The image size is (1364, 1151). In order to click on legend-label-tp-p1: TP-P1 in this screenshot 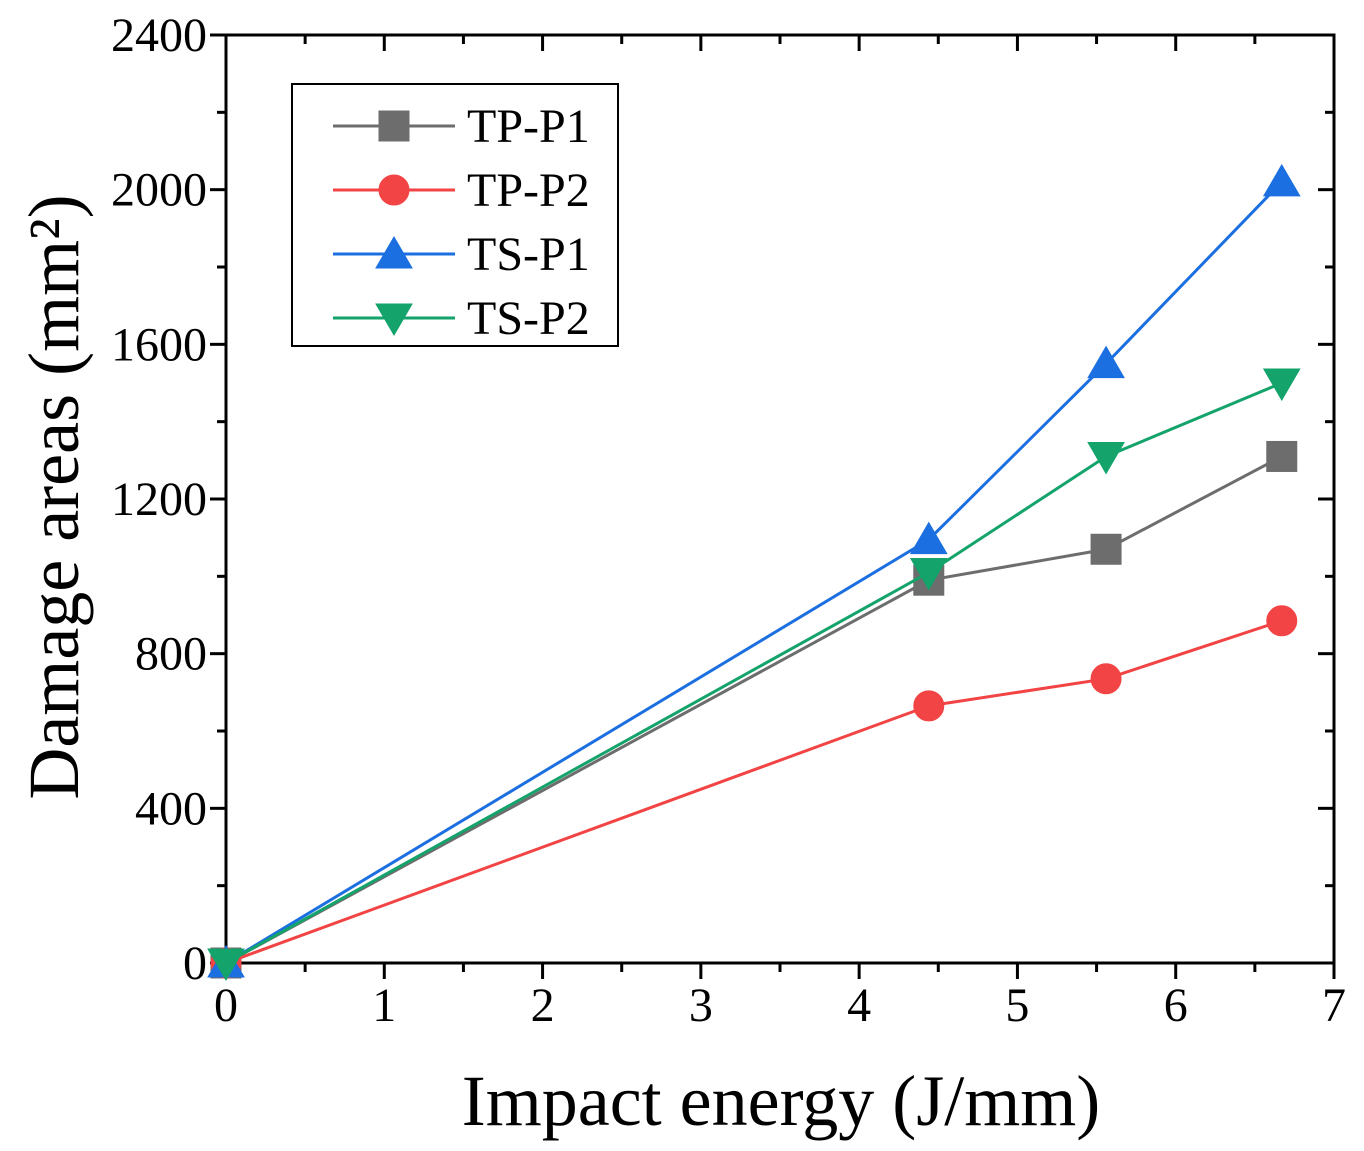, I will do `click(528, 126)`.